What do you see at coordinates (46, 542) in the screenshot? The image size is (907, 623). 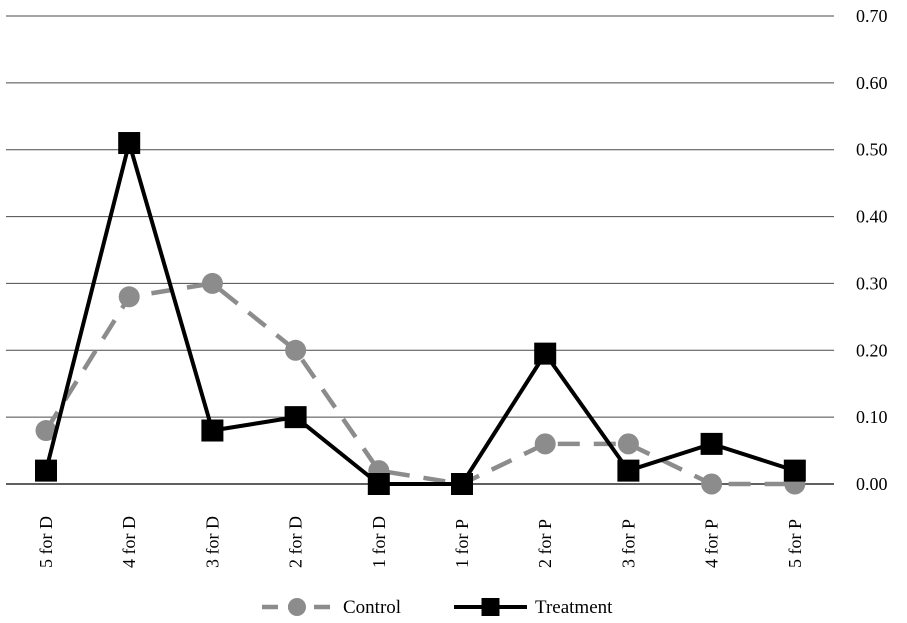 I see `x-tick-label: 5 for D` at bounding box center [46, 542].